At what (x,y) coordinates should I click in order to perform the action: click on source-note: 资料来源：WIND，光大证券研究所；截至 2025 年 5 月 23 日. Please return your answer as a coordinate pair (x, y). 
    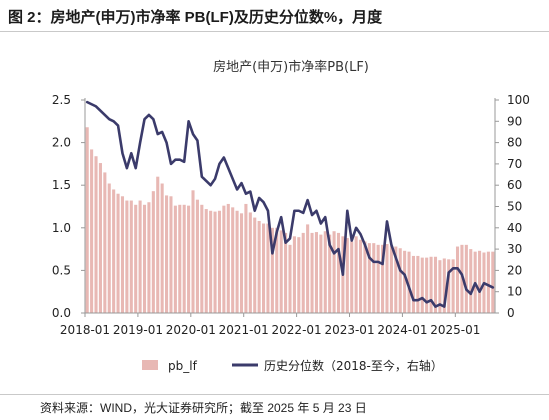
    Looking at the image, I should click on (203, 408).